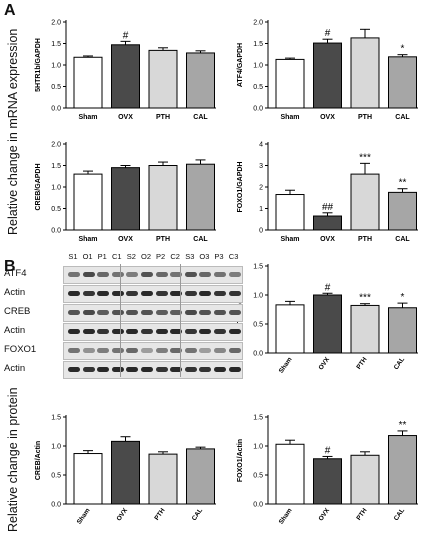  What do you see at coordinates (328, 207) in the screenshot?
I see `significance-mark: ##` at bounding box center [328, 207].